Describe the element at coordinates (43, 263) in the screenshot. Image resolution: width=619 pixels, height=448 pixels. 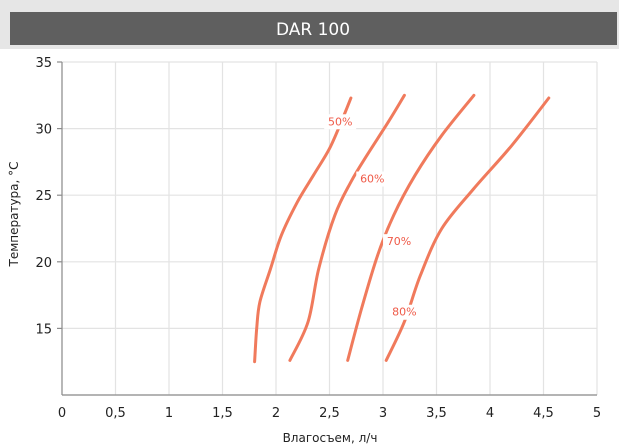
I see `y-tick-label-1: 20` at that location.